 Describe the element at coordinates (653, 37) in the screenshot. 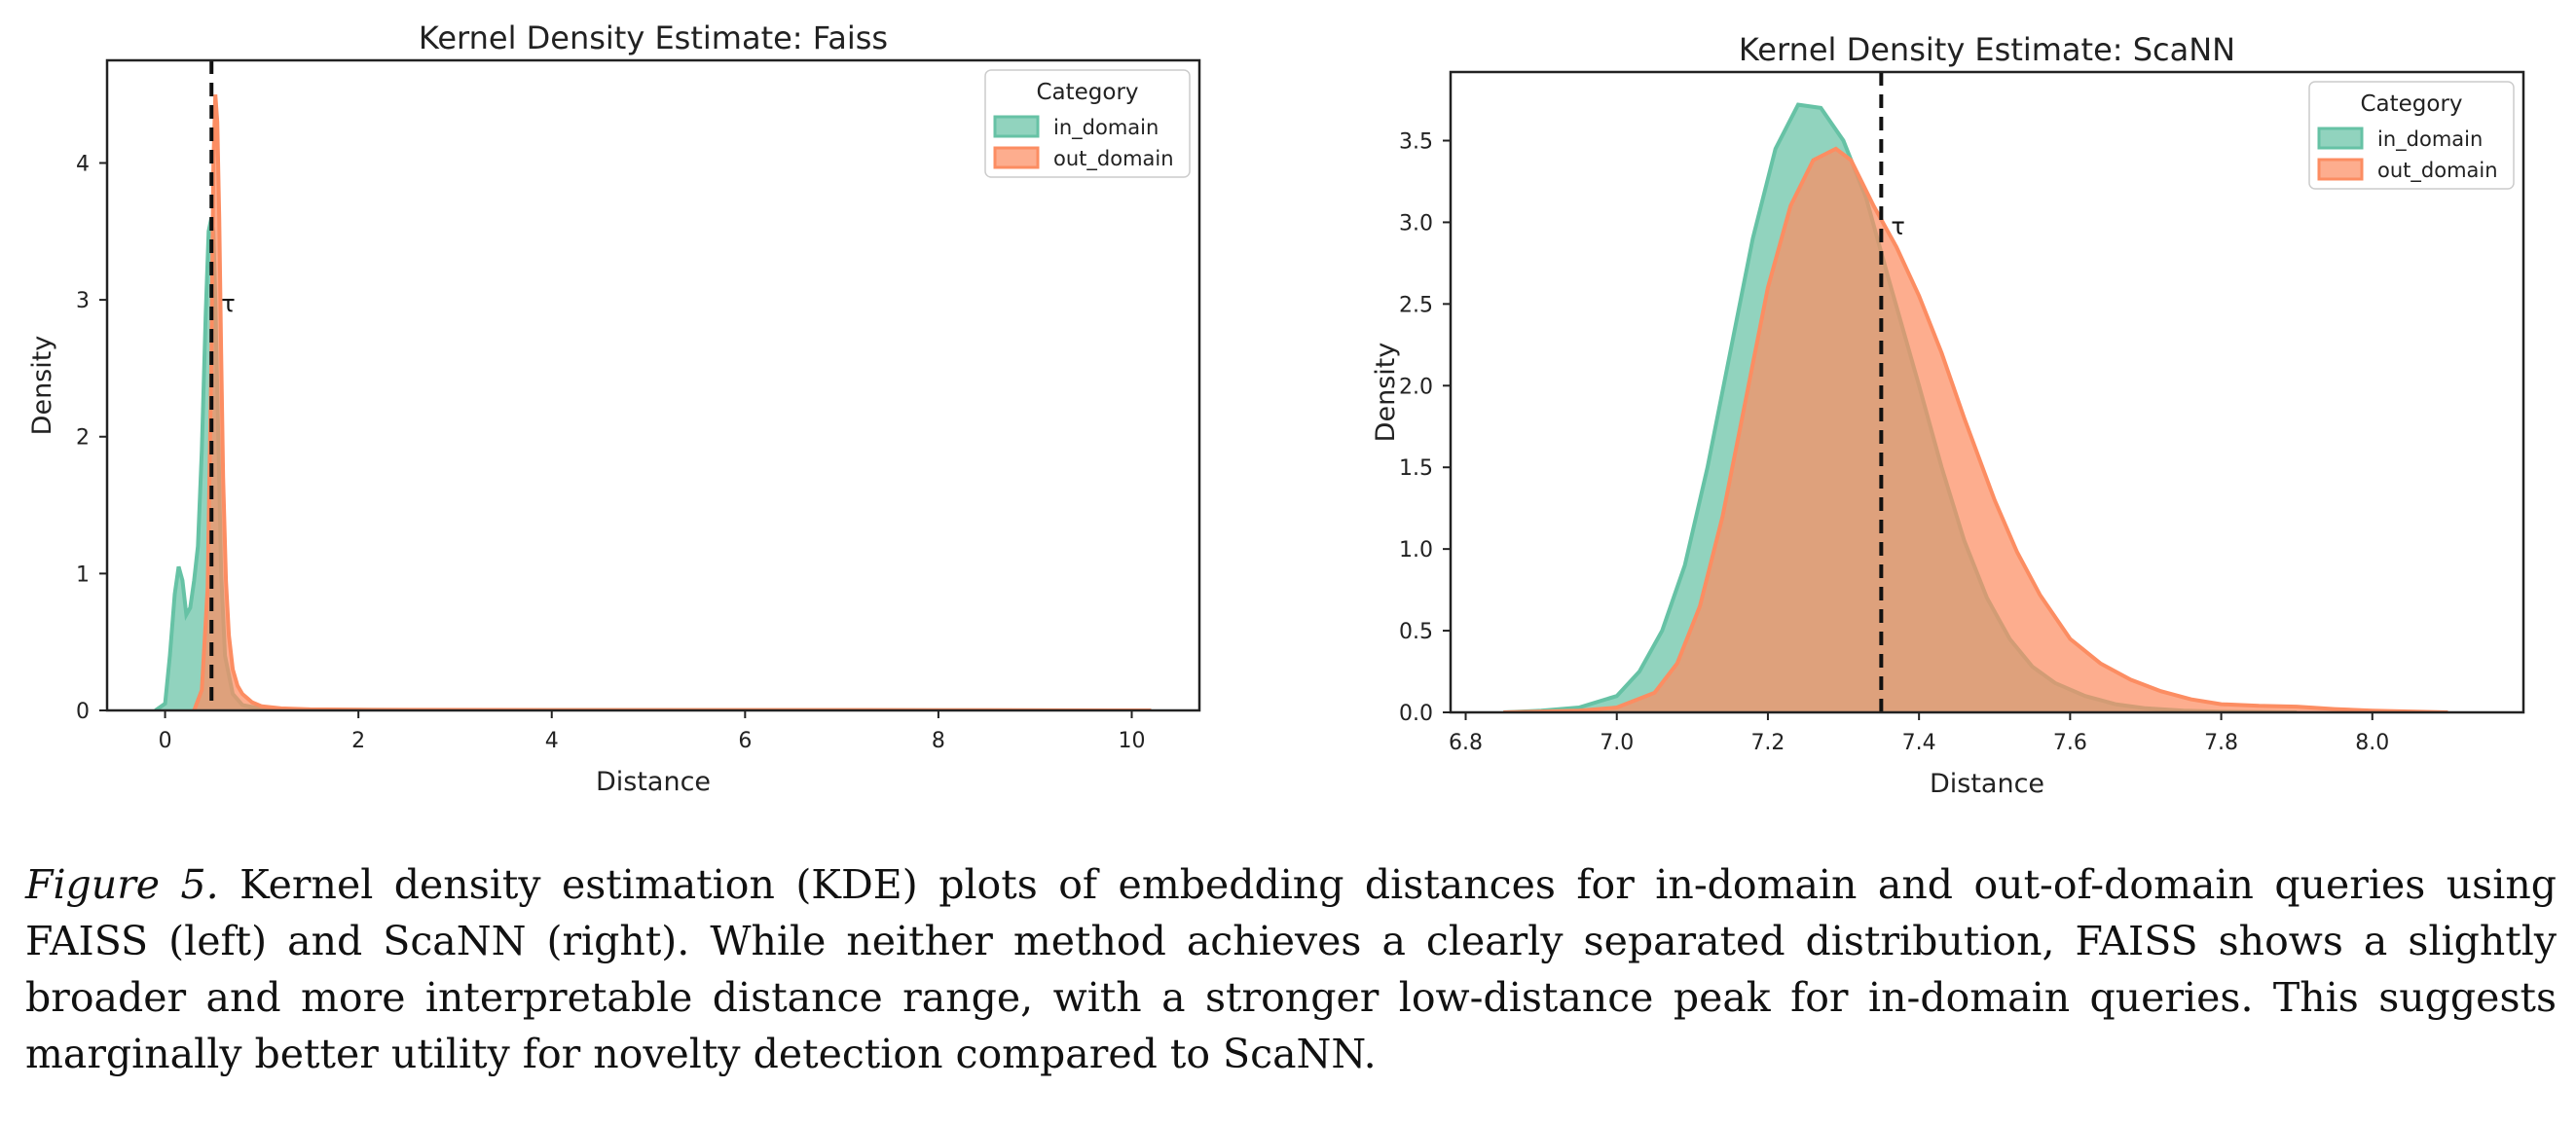

I see `chart-title: Kernel Density Estimate: Faiss` at that location.